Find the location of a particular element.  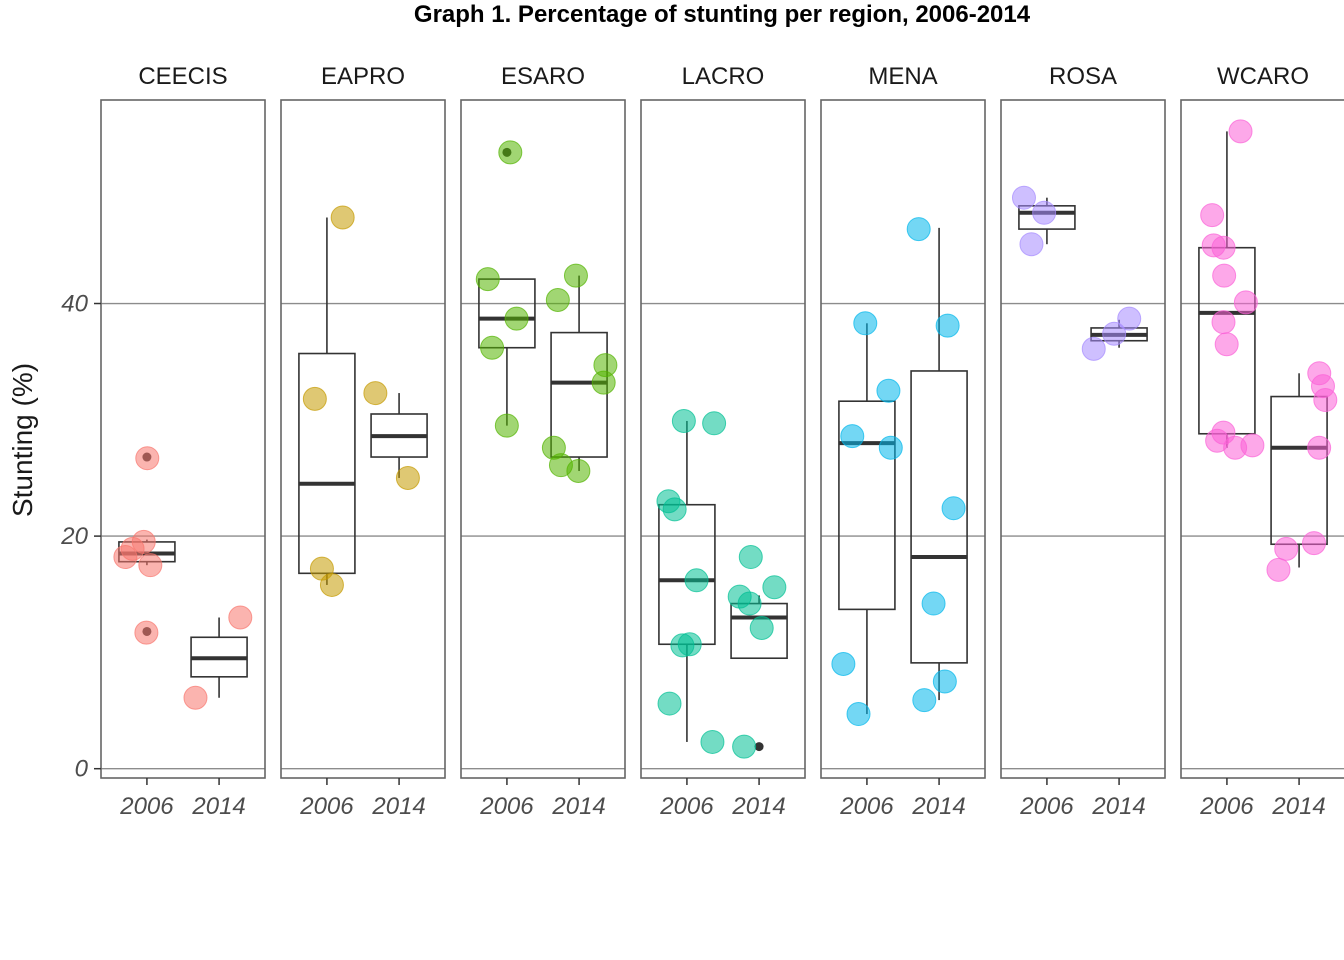

panel-title: MENA is located at coordinates (902, 76).